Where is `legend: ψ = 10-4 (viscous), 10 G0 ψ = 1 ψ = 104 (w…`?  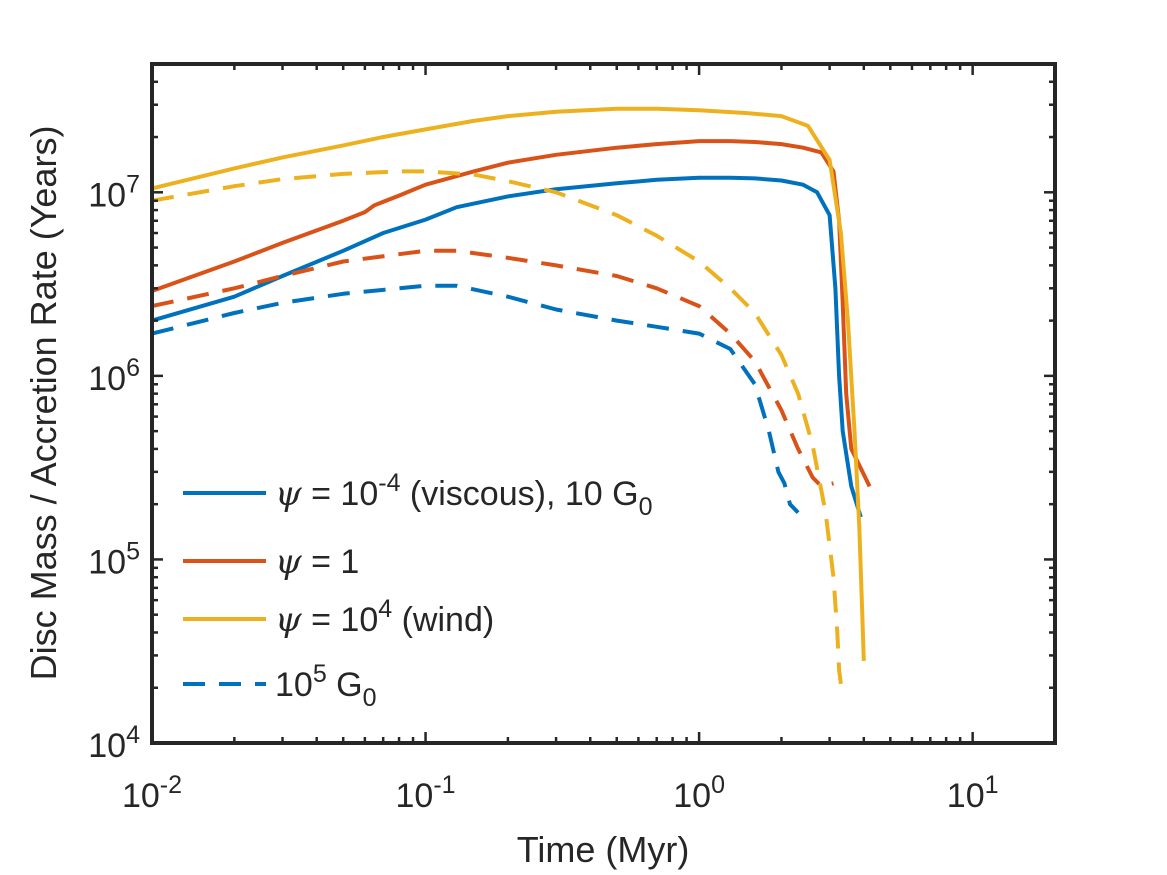 legend: ψ = 10-4 (viscous), 10 G0 ψ = 1 ψ = 104 (w… is located at coordinates (417, 590).